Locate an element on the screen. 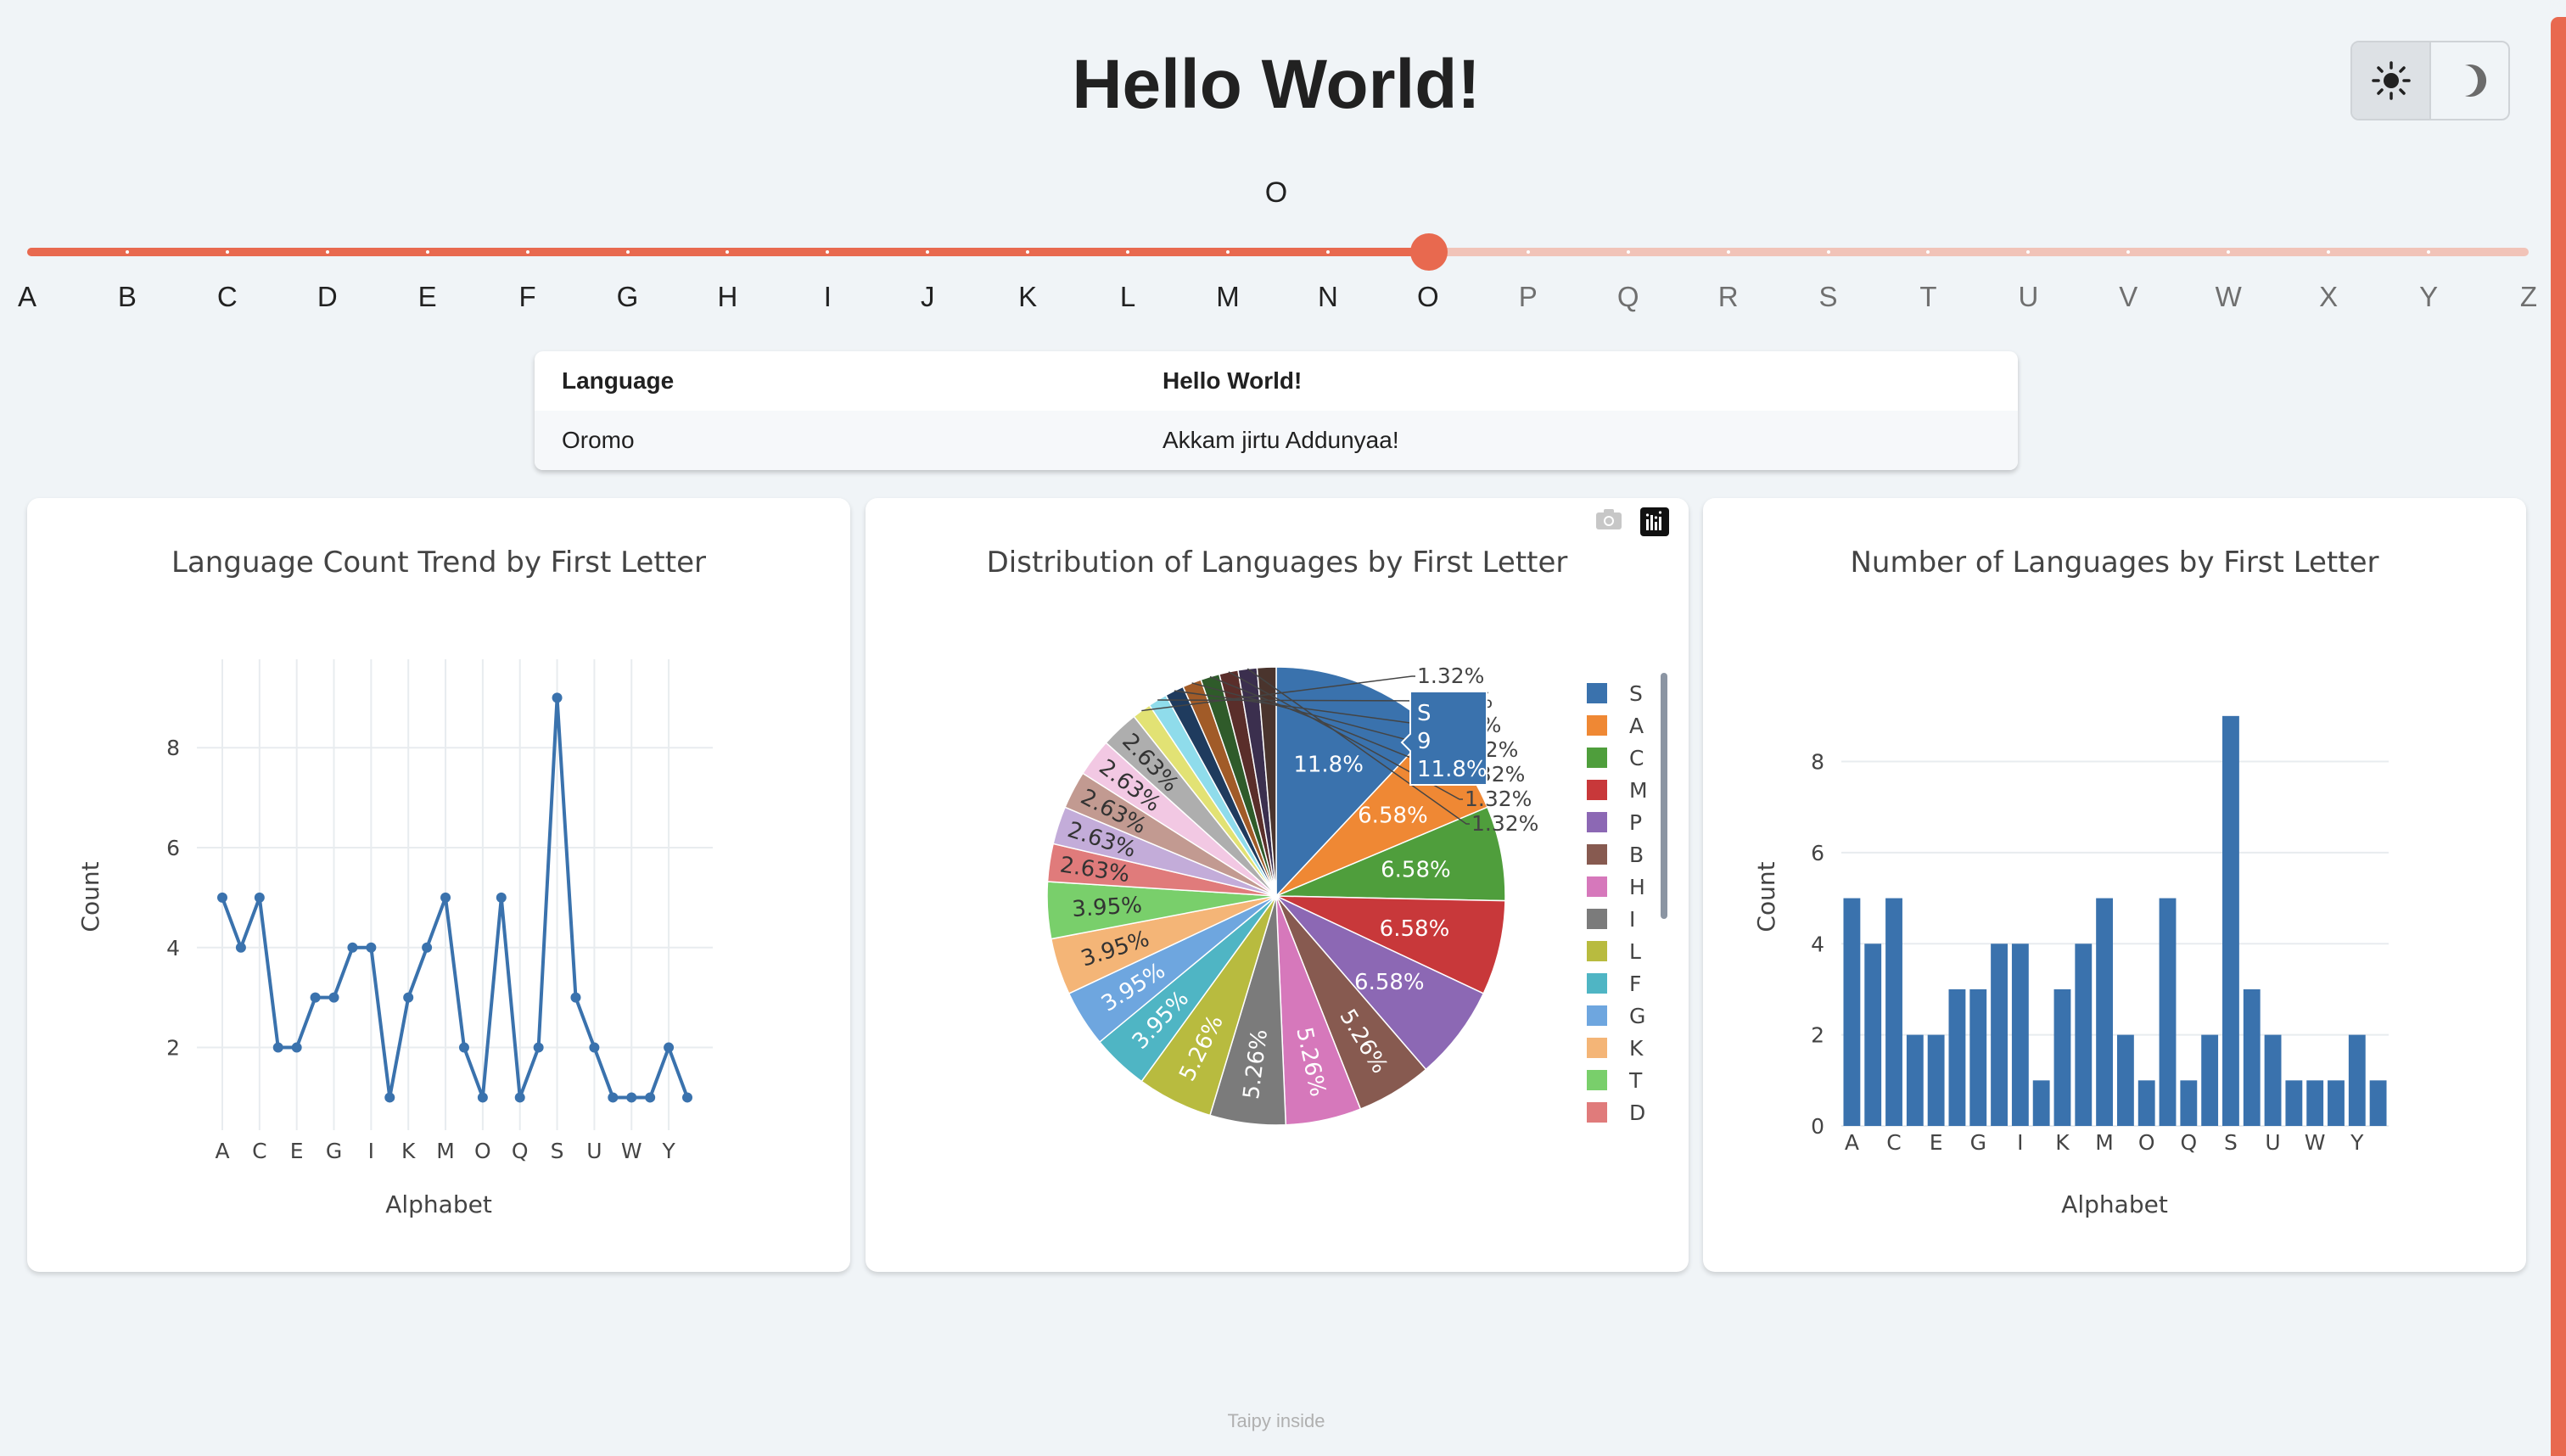 This screenshot has width=2566, height=1456. legend-item: S is located at coordinates (1636, 694).